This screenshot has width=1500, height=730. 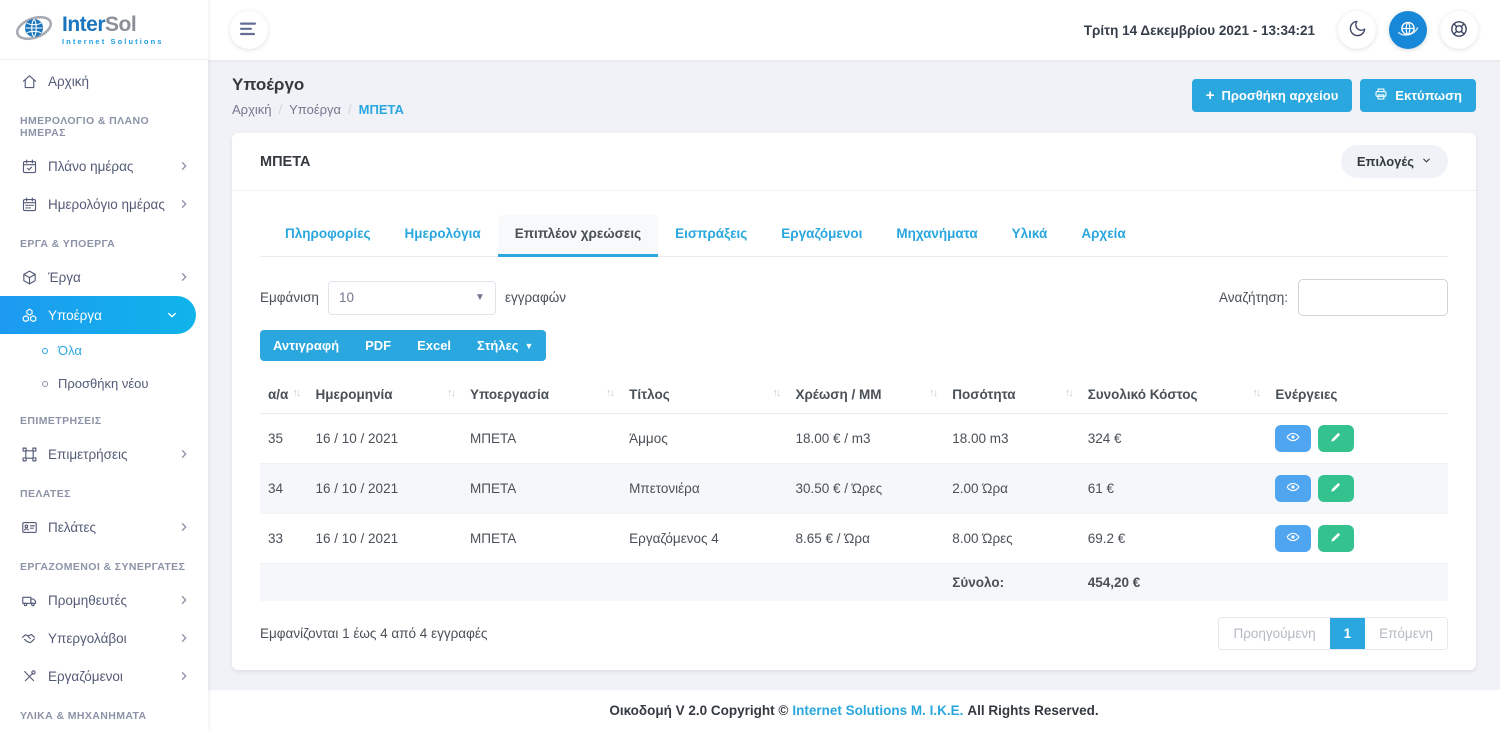 I want to click on sidebar-item: Υποέργα, so click(x=98, y=315).